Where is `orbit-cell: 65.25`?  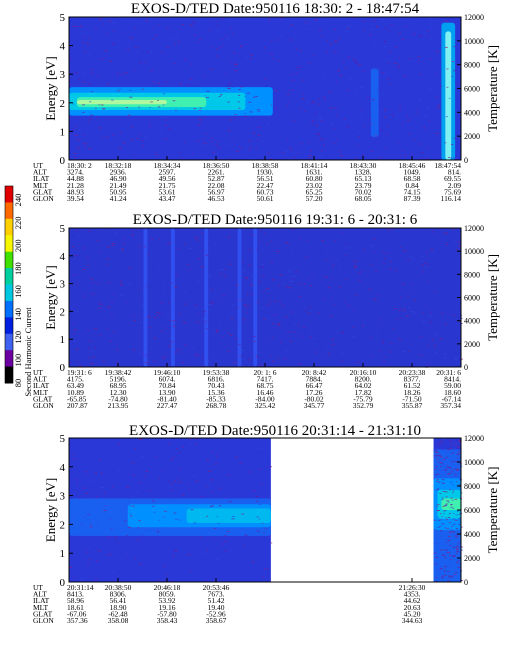 orbit-cell: 65.25 is located at coordinates (314, 191).